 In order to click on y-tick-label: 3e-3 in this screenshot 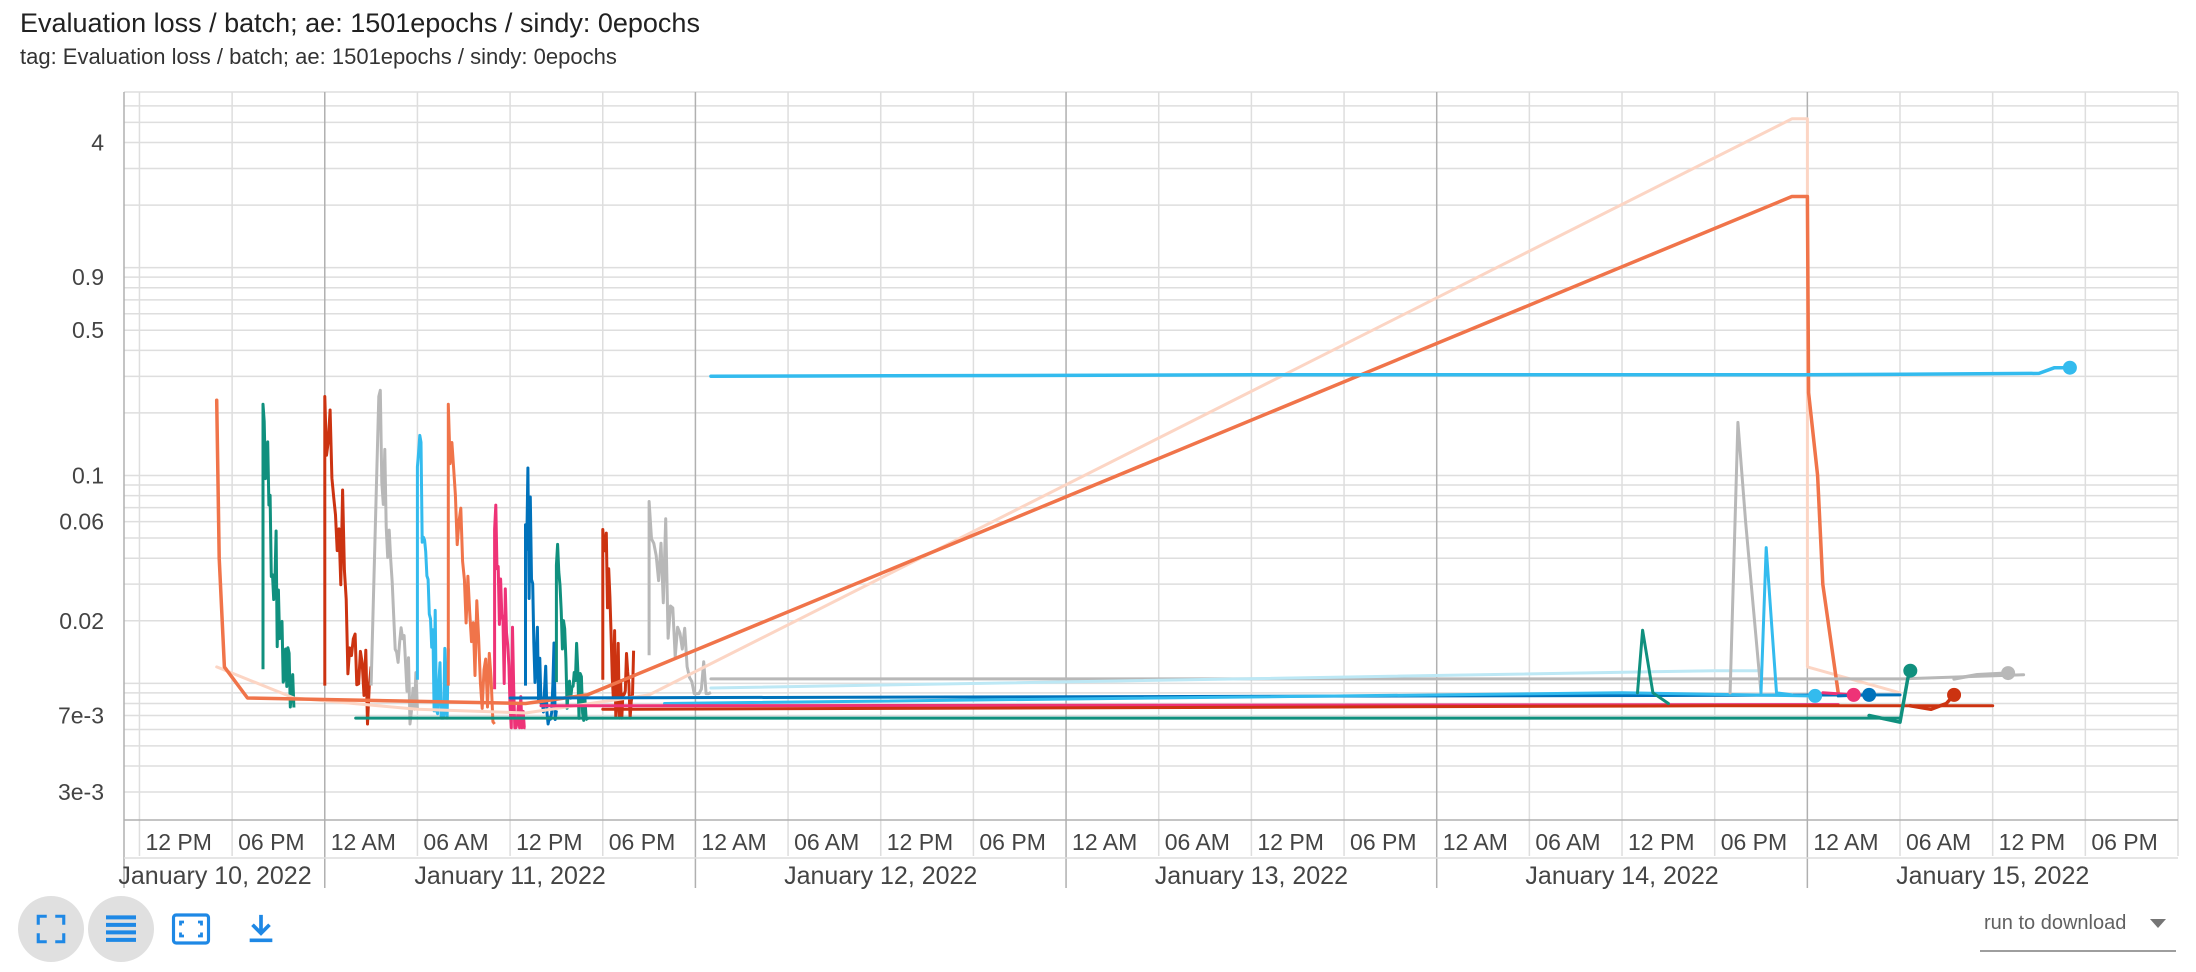, I will do `click(81, 792)`.